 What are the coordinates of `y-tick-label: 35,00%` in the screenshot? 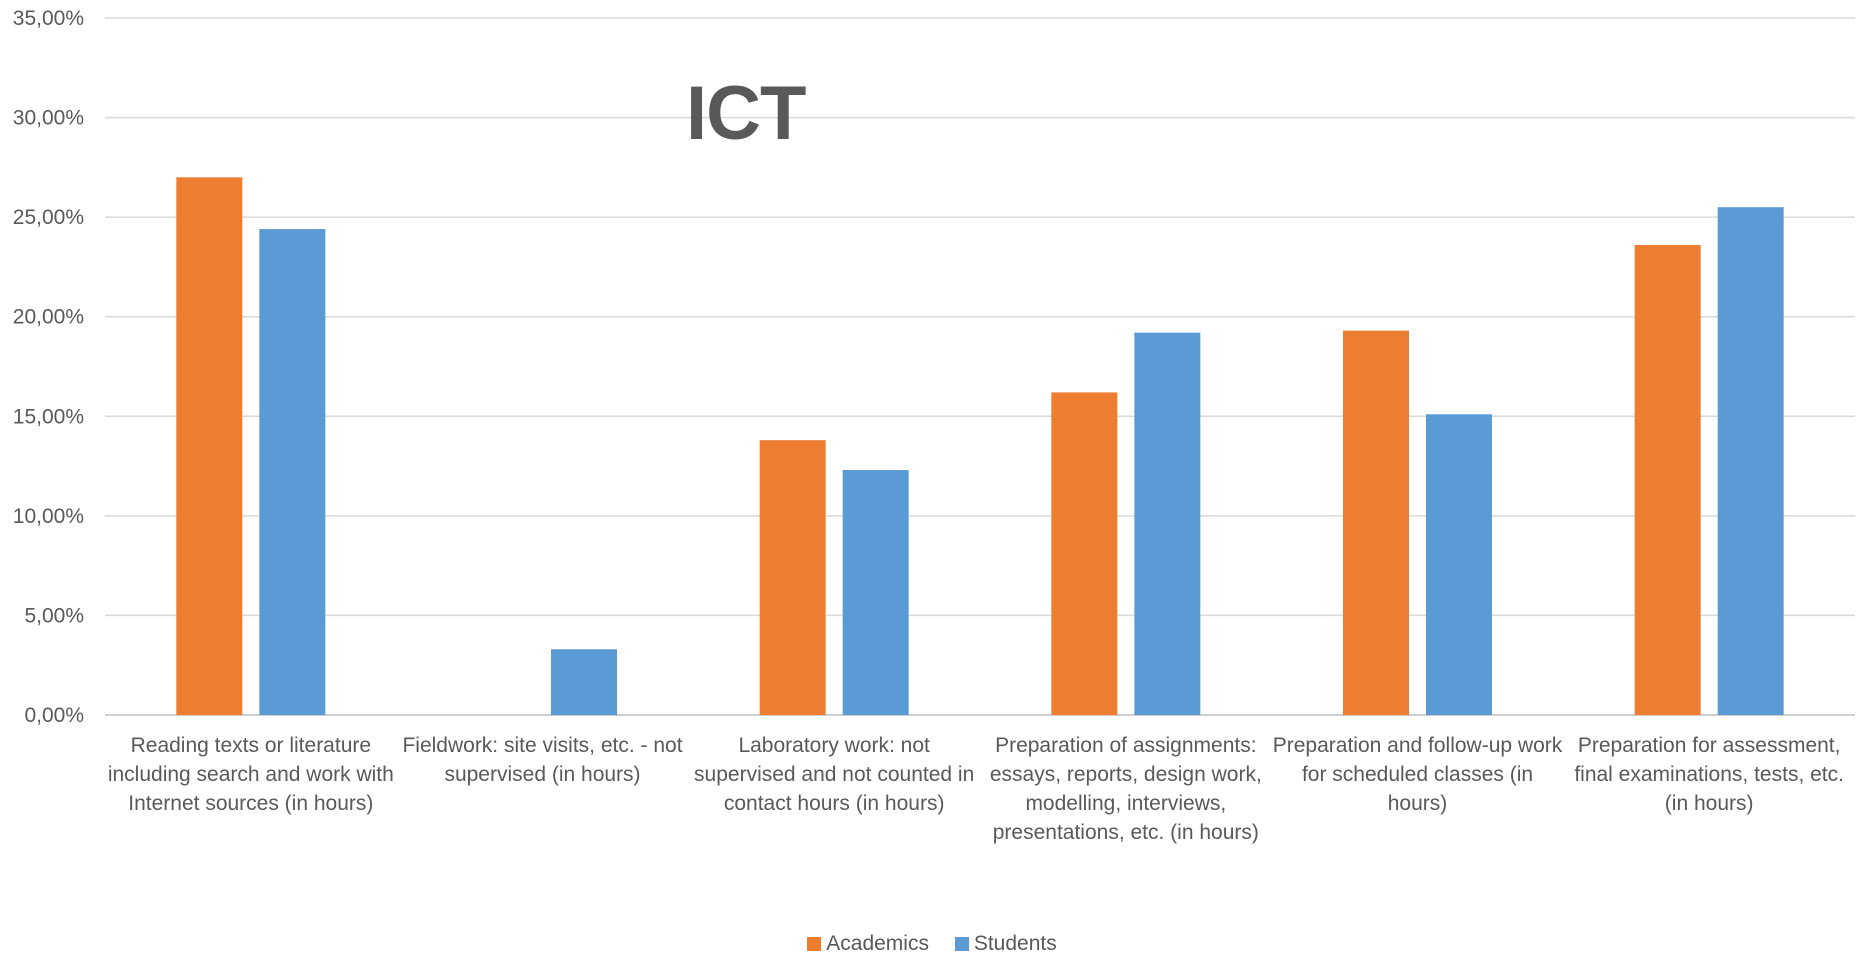 It's located at (48, 18).